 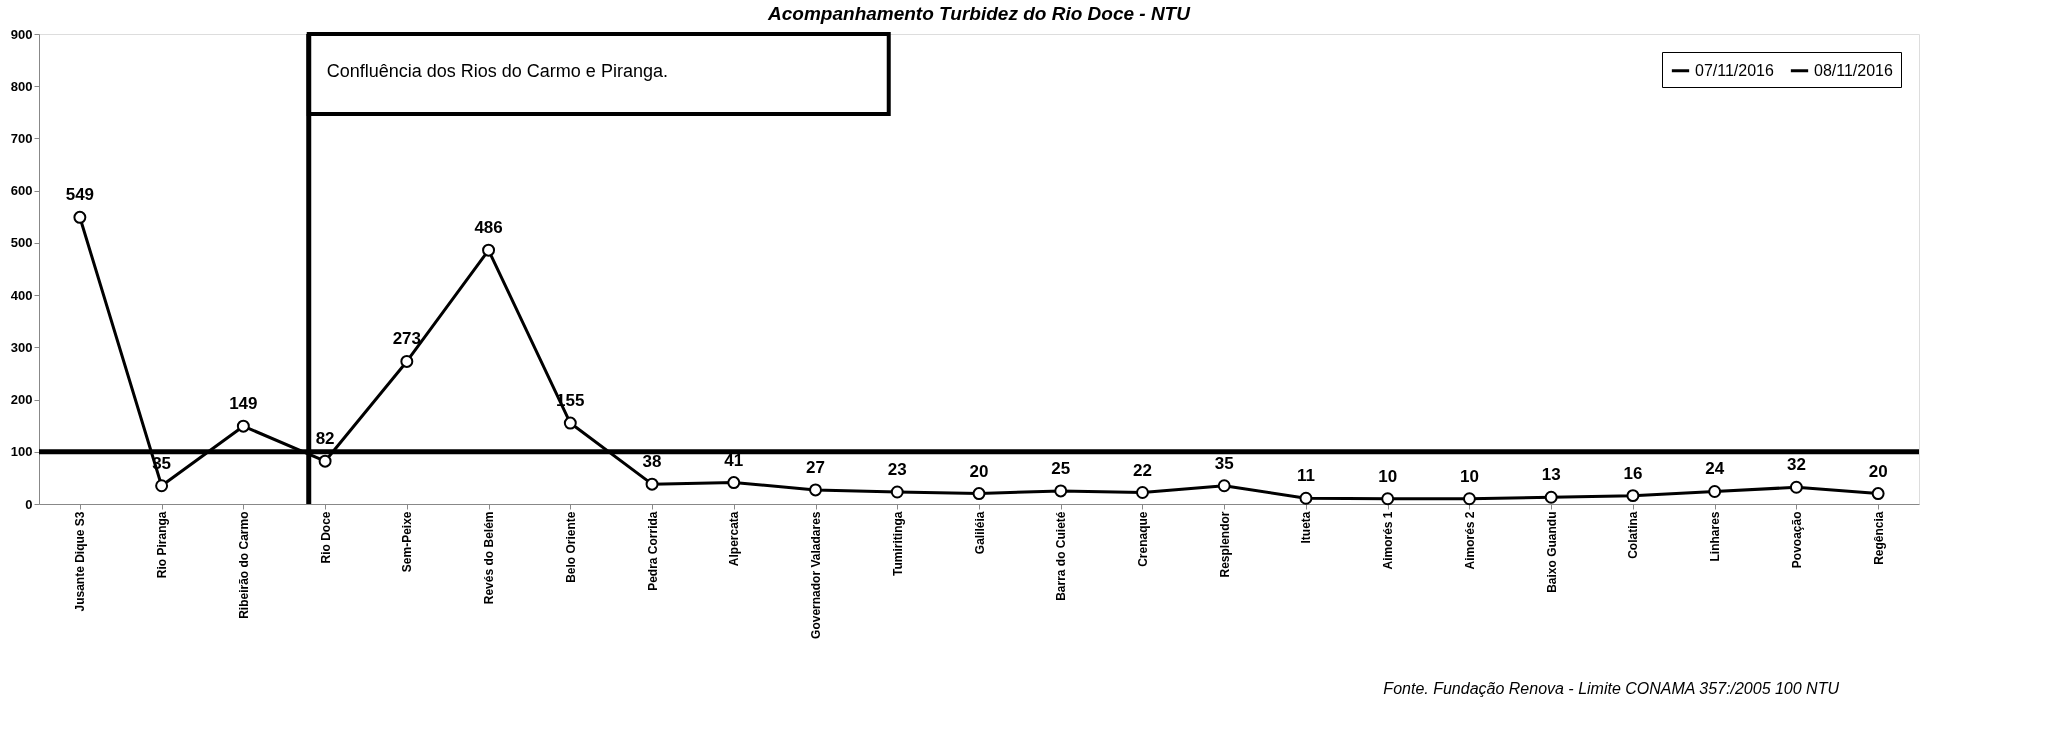 I want to click on y-tick-label: 100, so click(x=21, y=452).